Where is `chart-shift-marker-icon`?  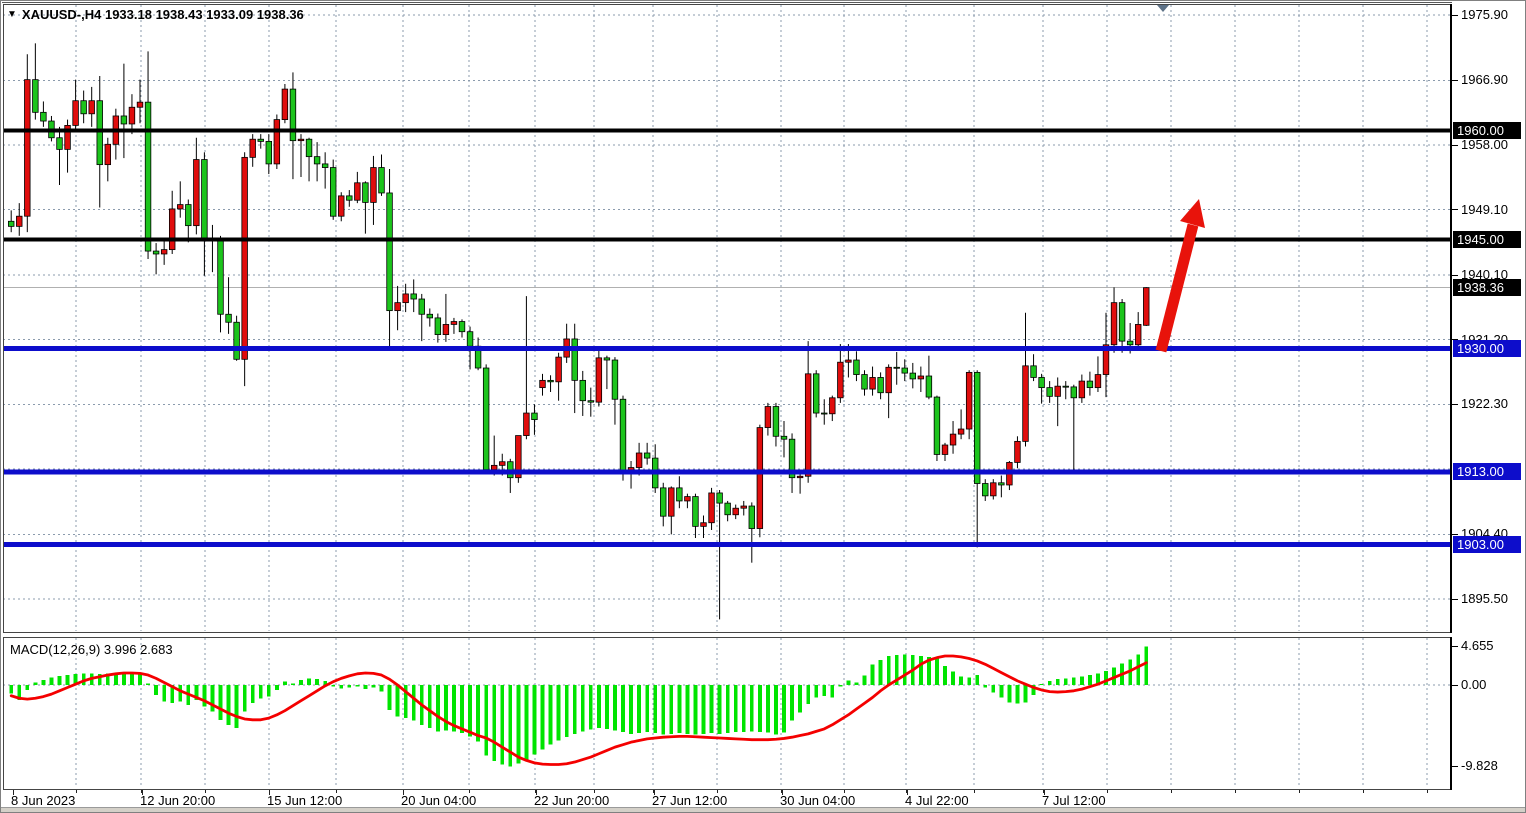
chart-shift-marker-icon is located at coordinates (1163, 8).